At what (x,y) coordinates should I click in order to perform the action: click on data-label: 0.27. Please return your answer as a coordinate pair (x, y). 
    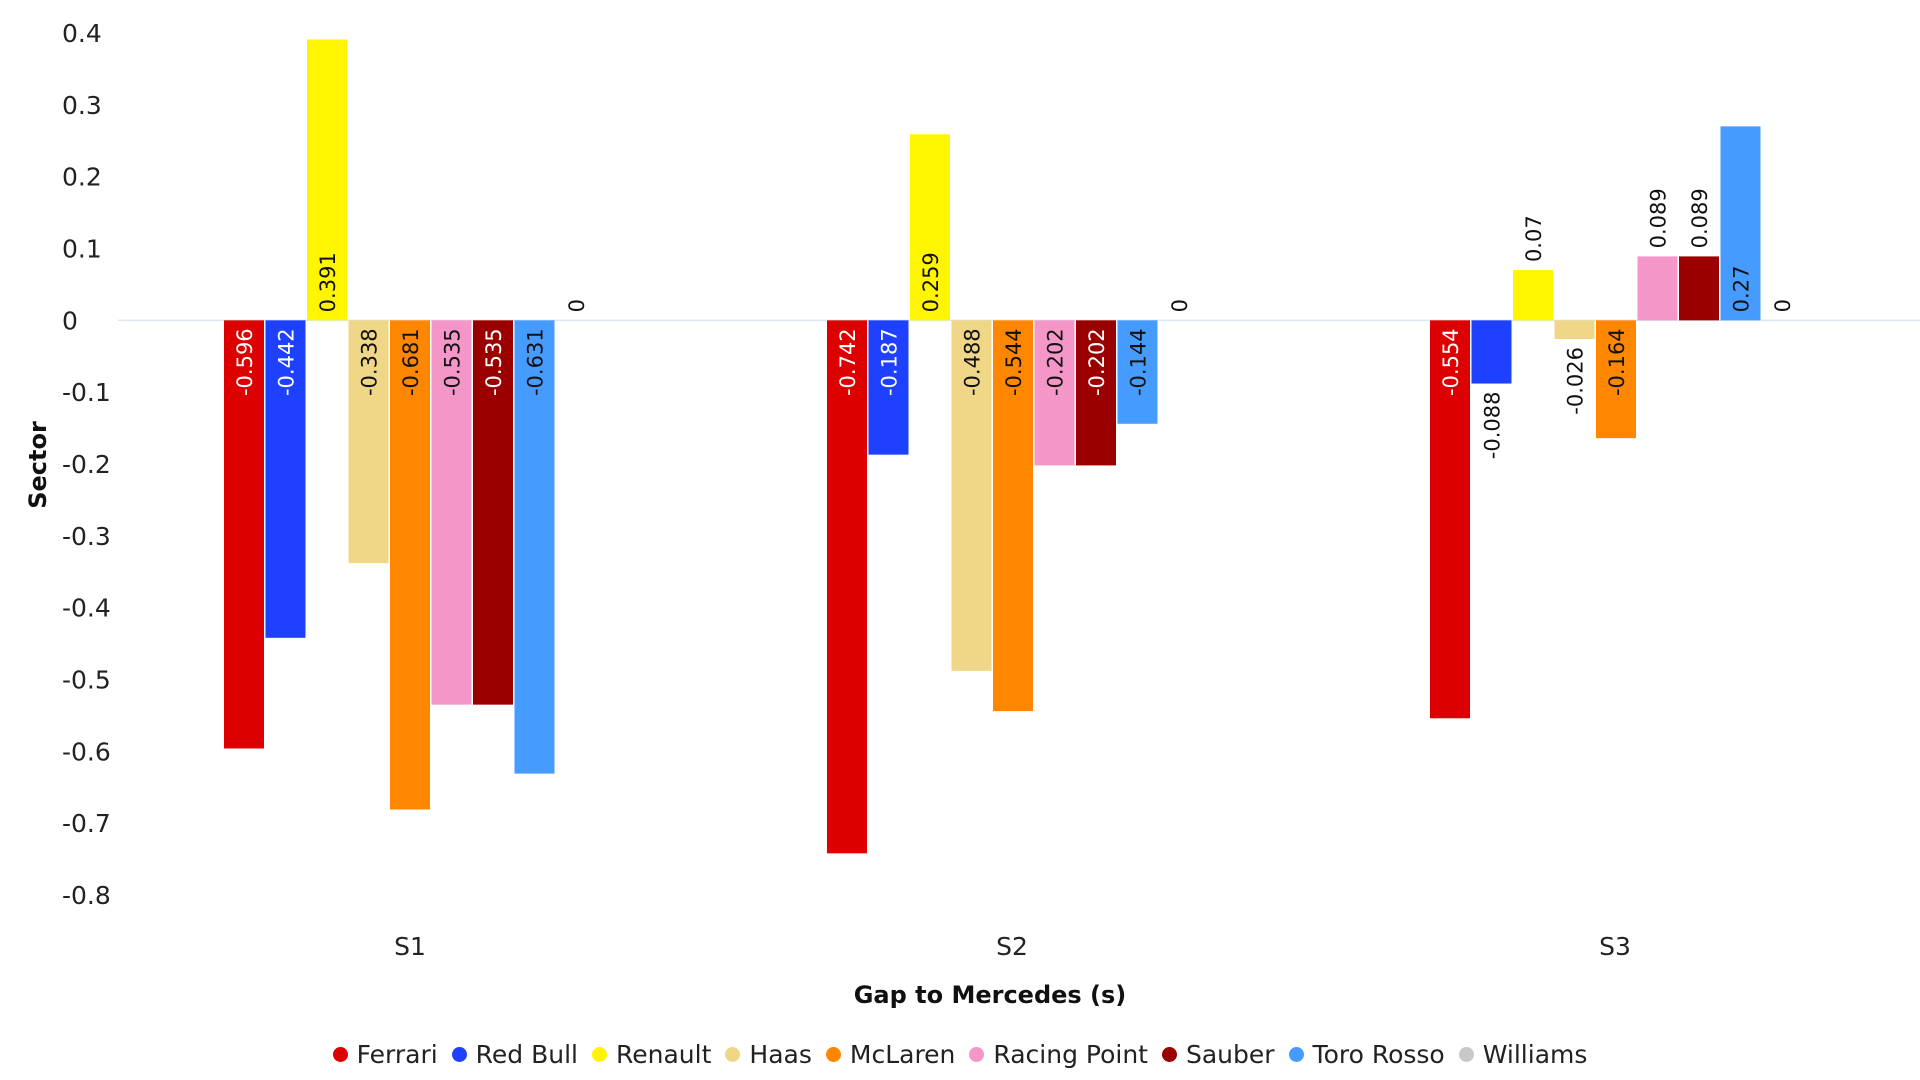
    Looking at the image, I should click on (1742, 289).